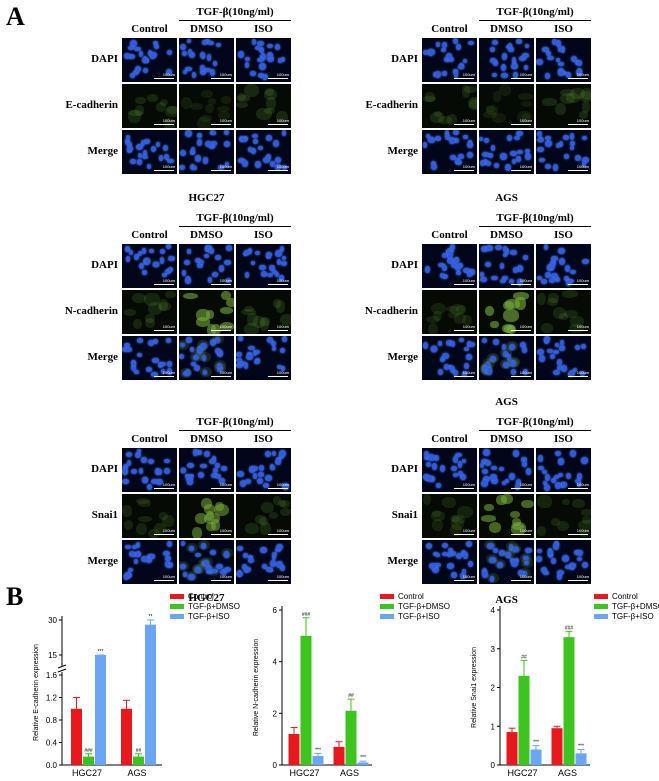  Describe the element at coordinates (601, 596) in the screenshot. I see `legend-swatch` at that location.